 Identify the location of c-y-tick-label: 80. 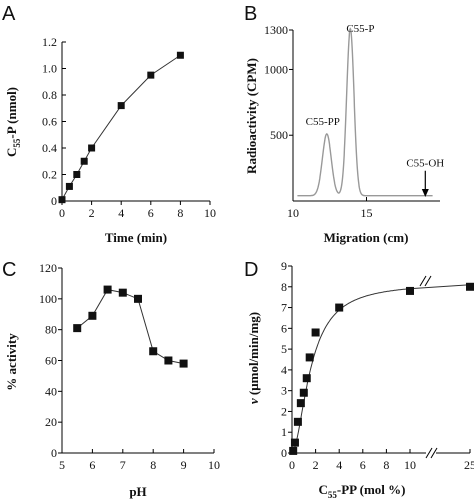
(51, 330).